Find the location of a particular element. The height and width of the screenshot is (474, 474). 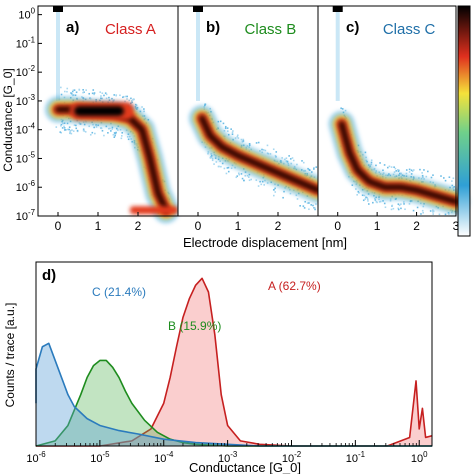

x-tick-label: 10⁻² is located at coordinates (291, 457).